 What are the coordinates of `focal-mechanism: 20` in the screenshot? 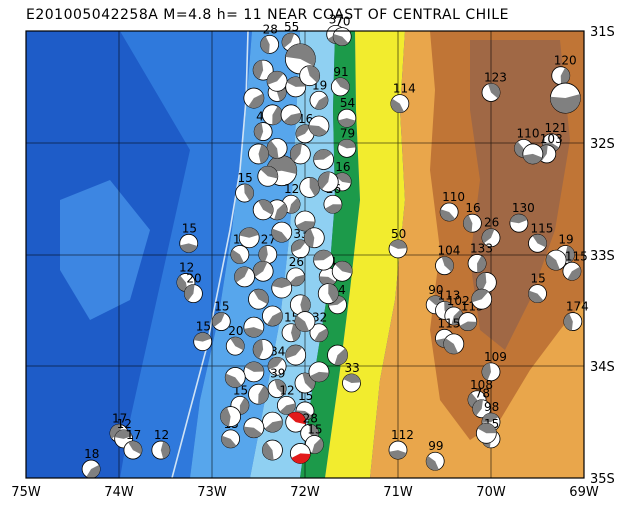 It's located at (193, 288).